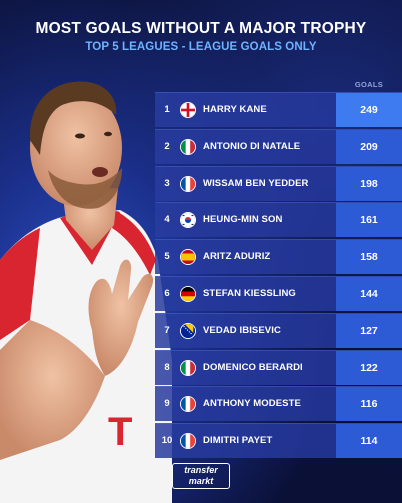 Image resolution: width=402 pixels, height=503 pixels. I want to click on bosnia-flag-icon, so click(188, 330).